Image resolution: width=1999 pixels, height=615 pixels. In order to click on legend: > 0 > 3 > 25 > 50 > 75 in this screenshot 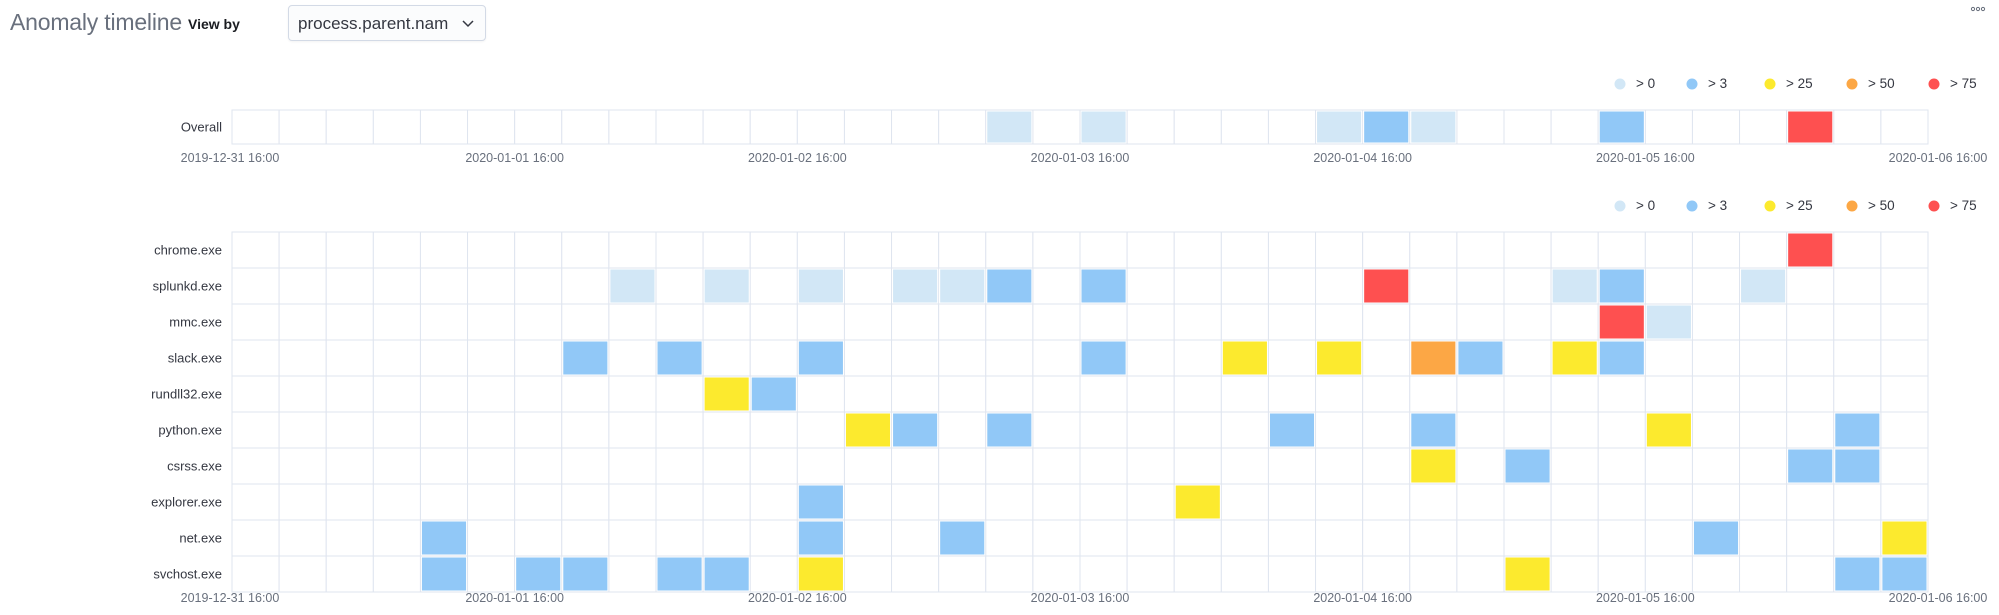, I will do `click(1795, 205)`.